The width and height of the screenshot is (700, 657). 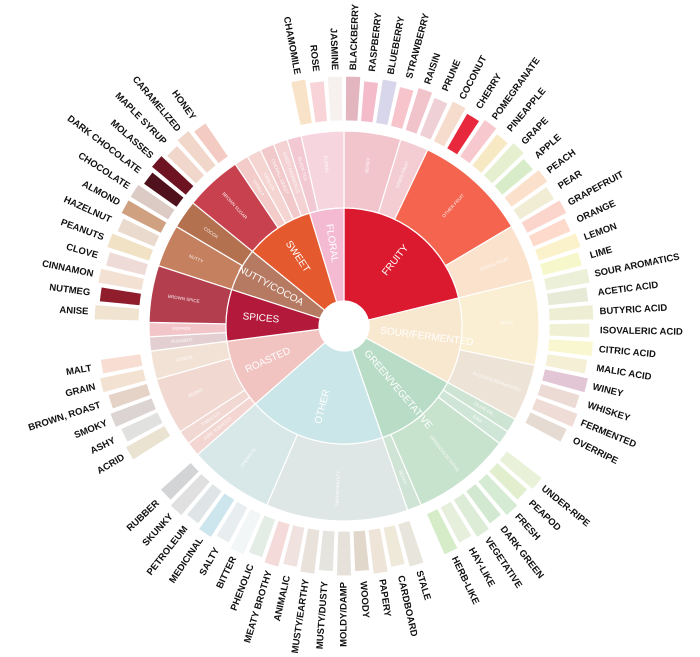 I want to click on flavor-wedge-peanuts, so click(x=130, y=247).